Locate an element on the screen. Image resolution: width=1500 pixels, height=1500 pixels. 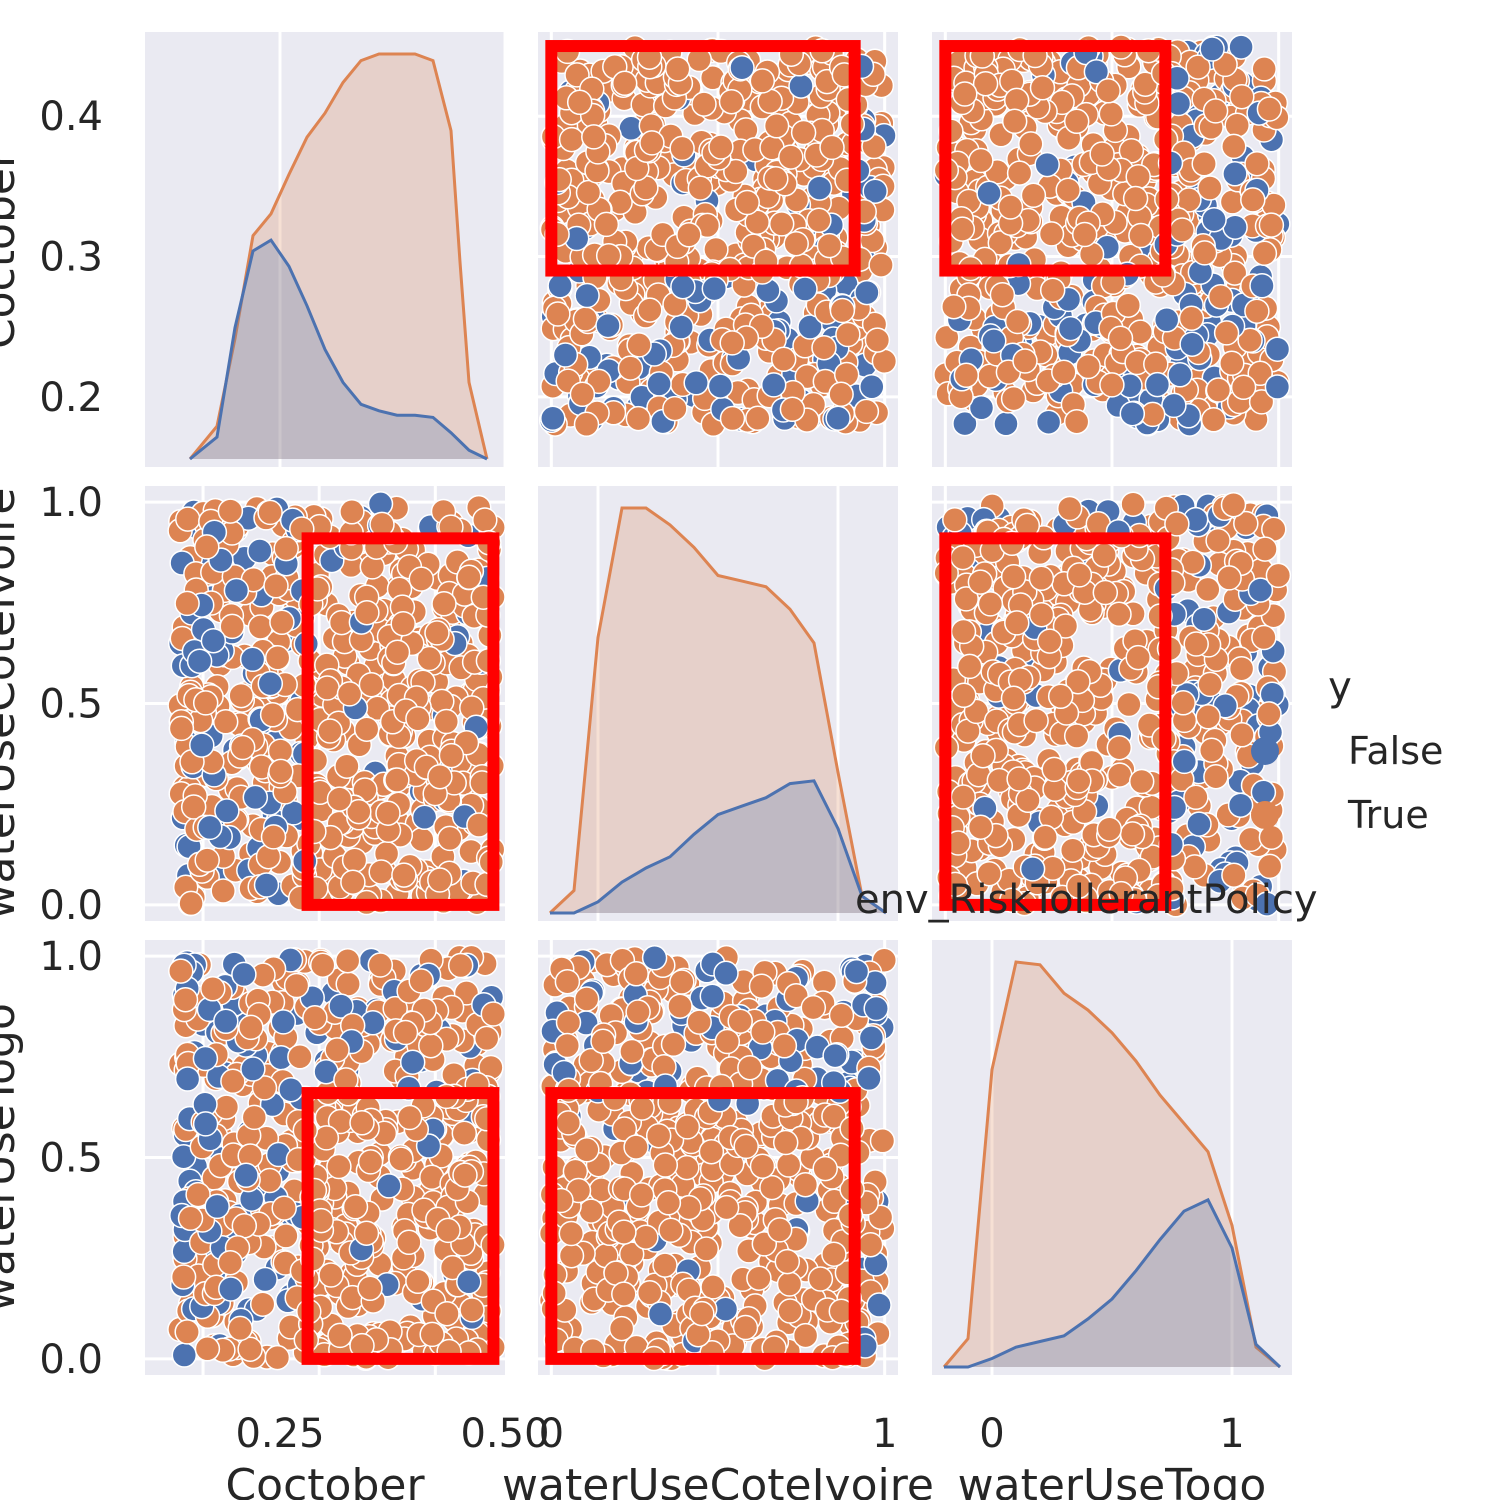
kde-fill-false is located at coordinates (1112, 1283).